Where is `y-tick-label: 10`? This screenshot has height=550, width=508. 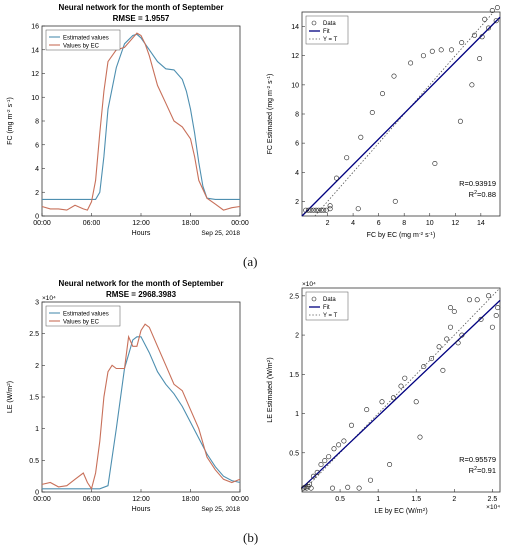 y-tick-label: 10 is located at coordinates (35, 98).